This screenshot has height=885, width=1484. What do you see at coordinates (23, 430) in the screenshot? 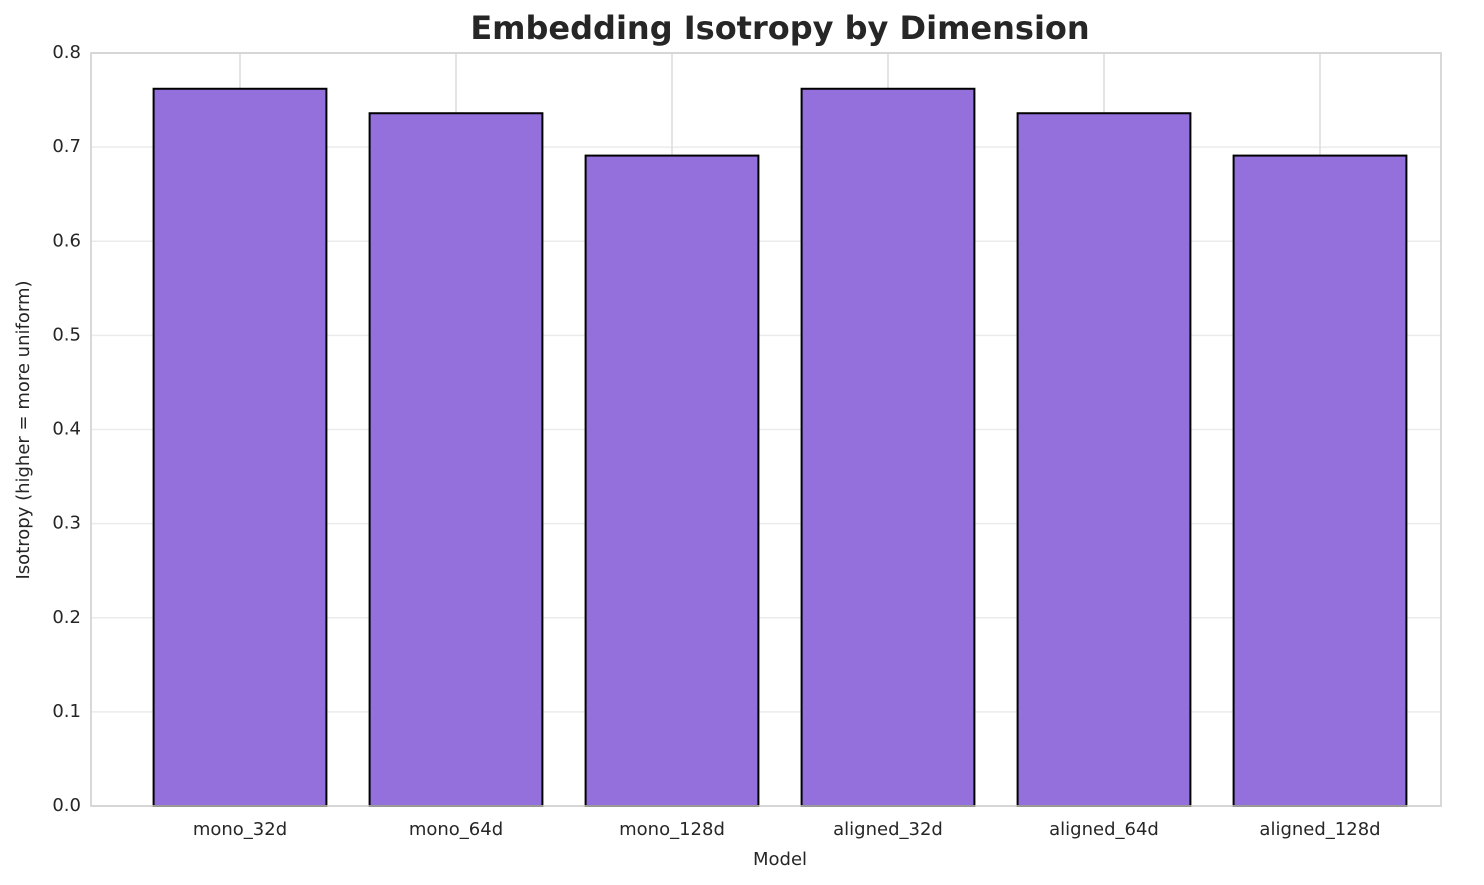
I see `y-axis-label: Isotropy (higher = more uniform)` at bounding box center [23, 430].